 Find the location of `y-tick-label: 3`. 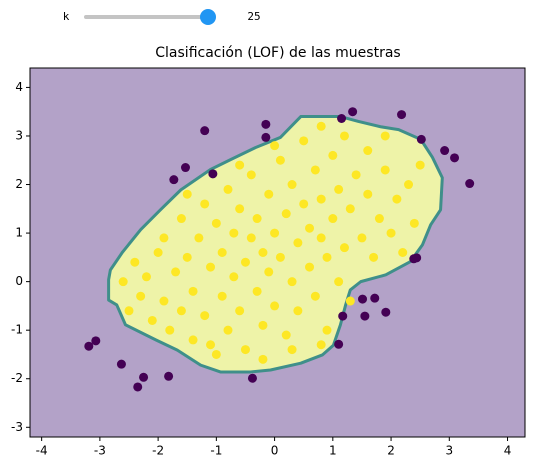

y-tick-label: 3 is located at coordinates (19, 135).